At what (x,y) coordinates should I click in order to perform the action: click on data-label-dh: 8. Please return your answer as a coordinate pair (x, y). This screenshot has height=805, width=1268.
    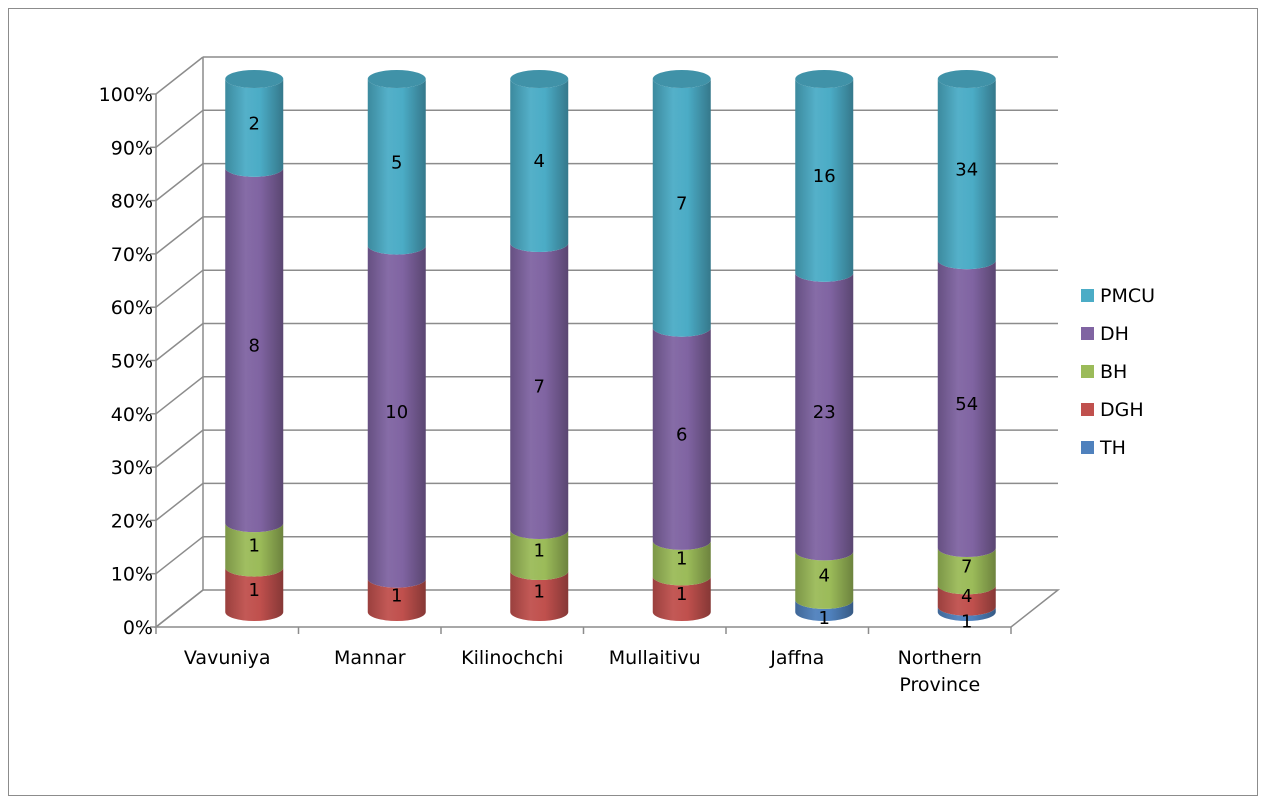
    Looking at the image, I should click on (254, 346).